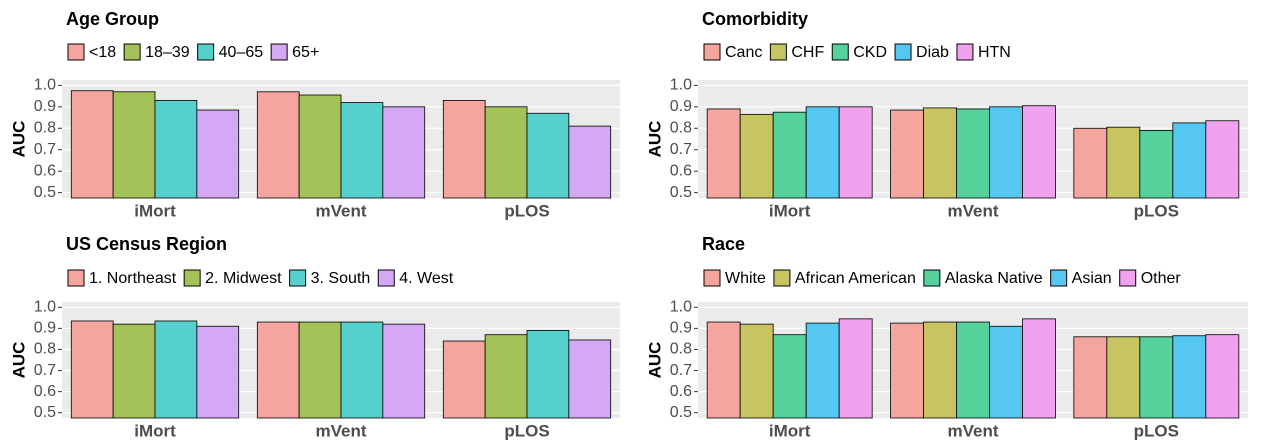 This screenshot has width=1261, height=445. I want to click on legend-label: Alaska Native, so click(994, 278).